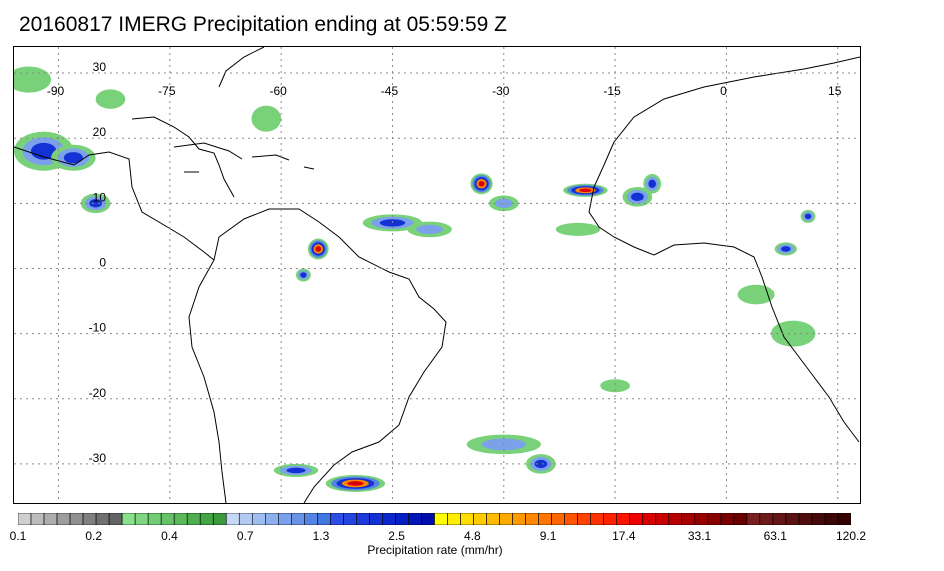  Describe the element at coordinates (100, 132) in the screenshot. I see `lat-tick-label: 20` at that location.